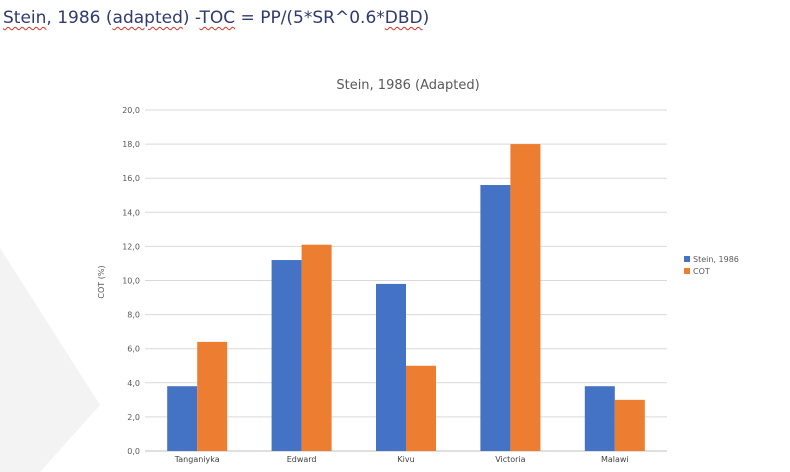 The height and width of the screenshot is (472, 790). I want to click on bar-cot-victoria, so click(525, 297).